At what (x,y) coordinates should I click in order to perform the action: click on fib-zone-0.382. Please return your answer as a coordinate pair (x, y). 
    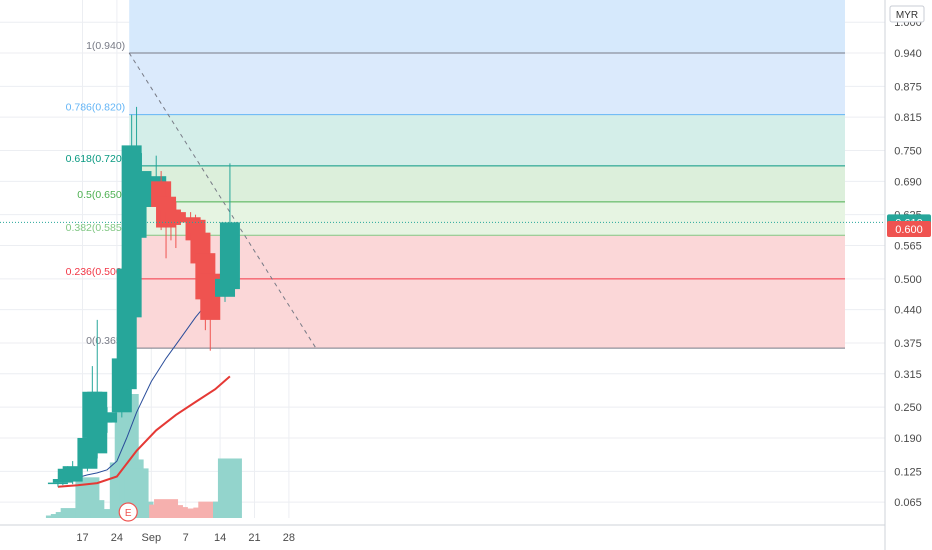
    Looking at the image, I should click on (487, 257).